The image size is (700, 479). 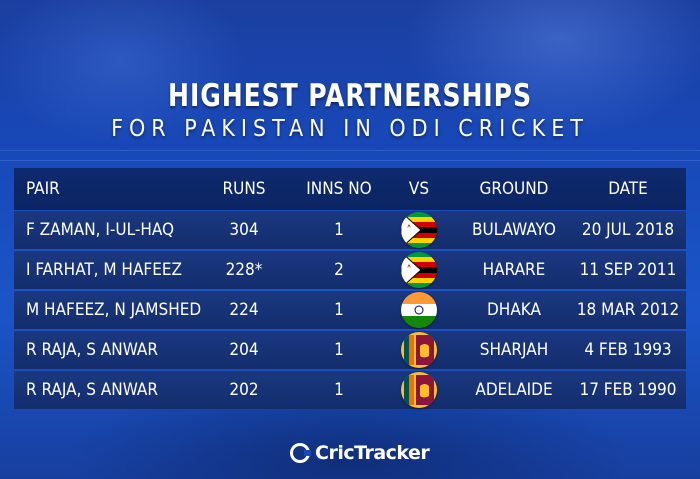 I want to click on runs-cell: 228*, so click(x=244, y=270).